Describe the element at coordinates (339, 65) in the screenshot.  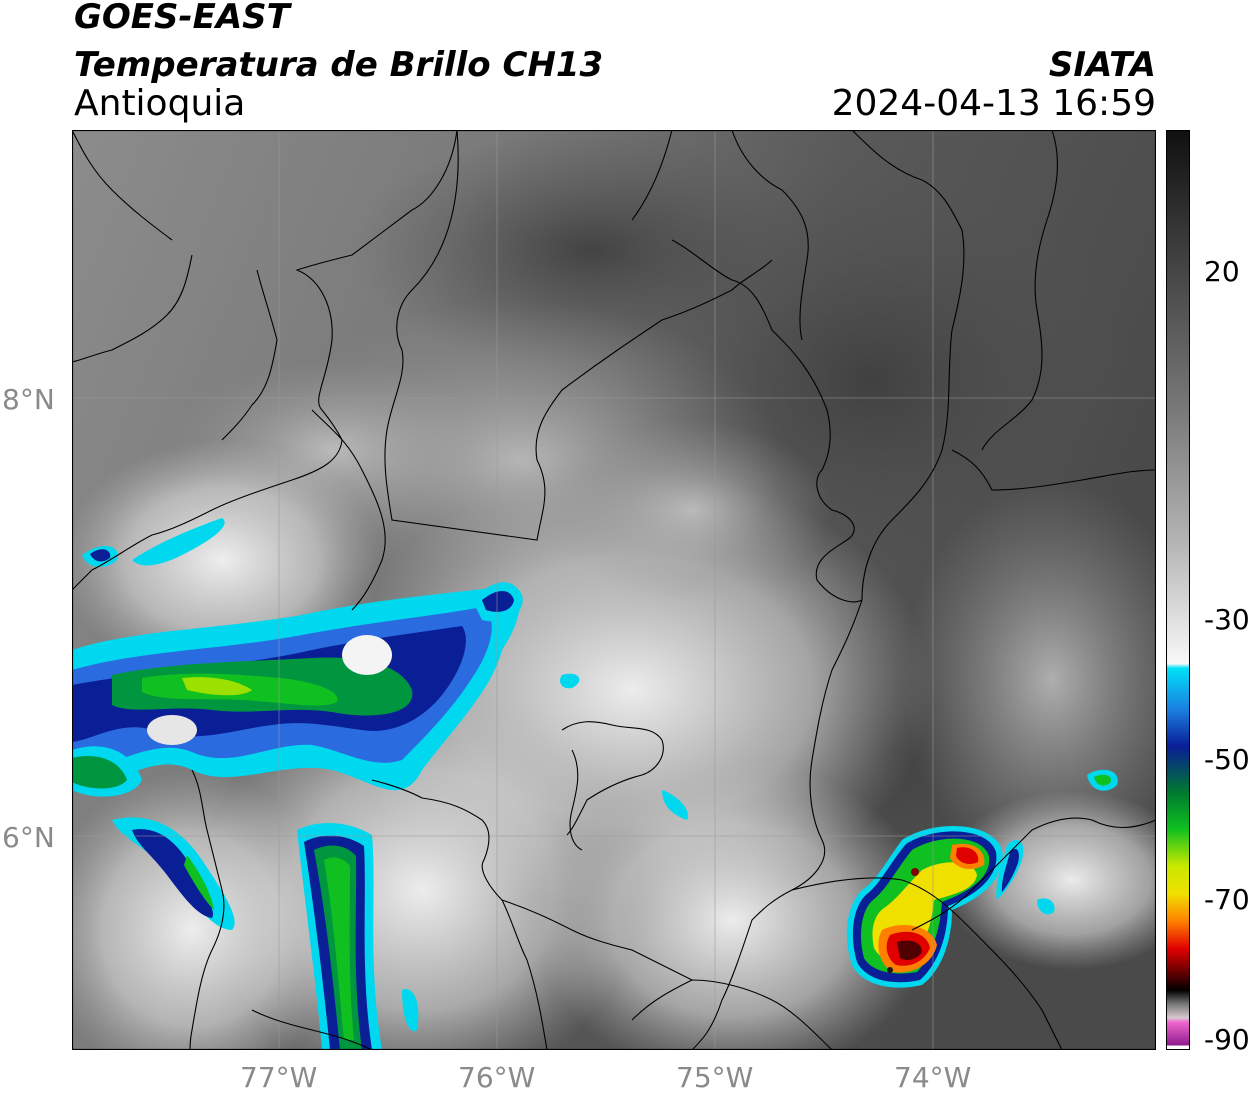
I see `map-subtitle: Temperatura de Brillo CH13` at that location.